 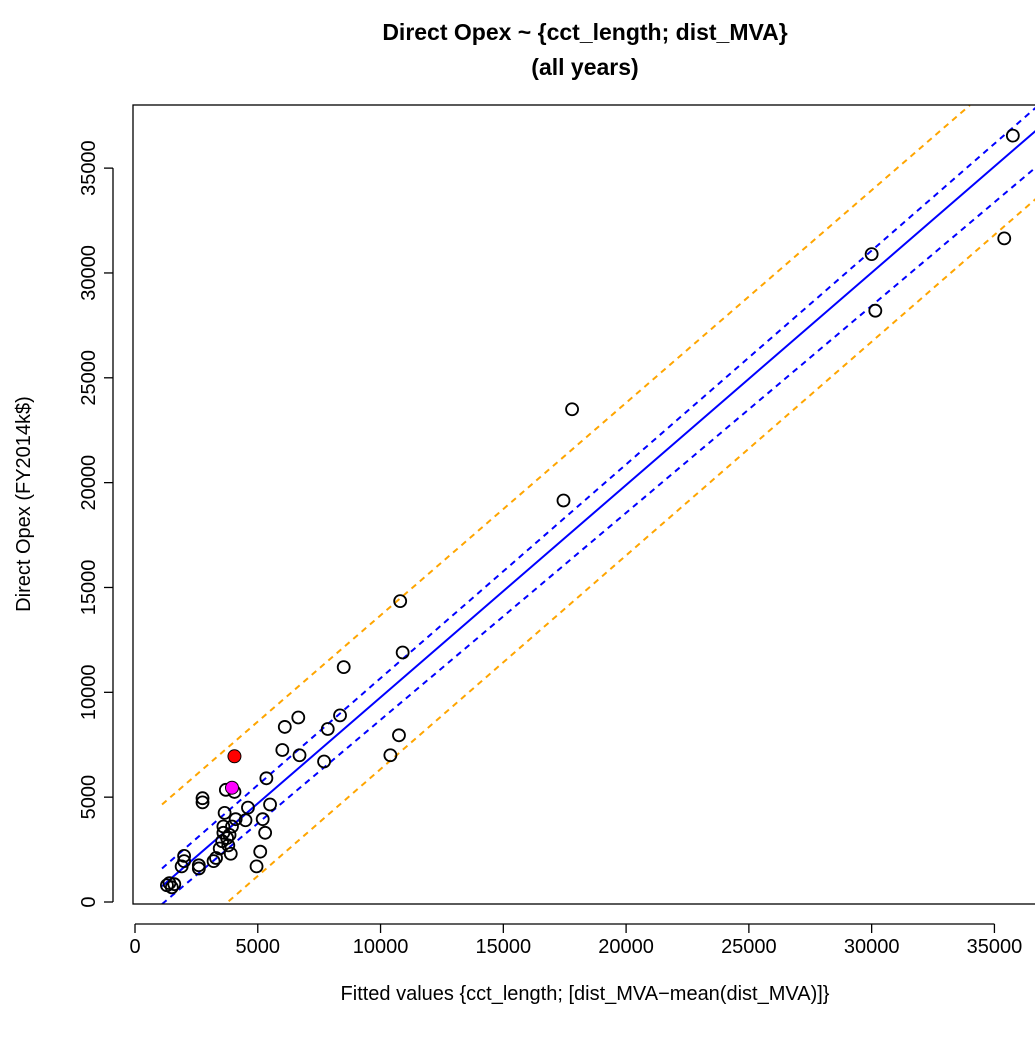 What do you see at coordinates (89, 693) in the screenshot?
I see `y-tick-label: 10000` at bounding box center [89, 693].